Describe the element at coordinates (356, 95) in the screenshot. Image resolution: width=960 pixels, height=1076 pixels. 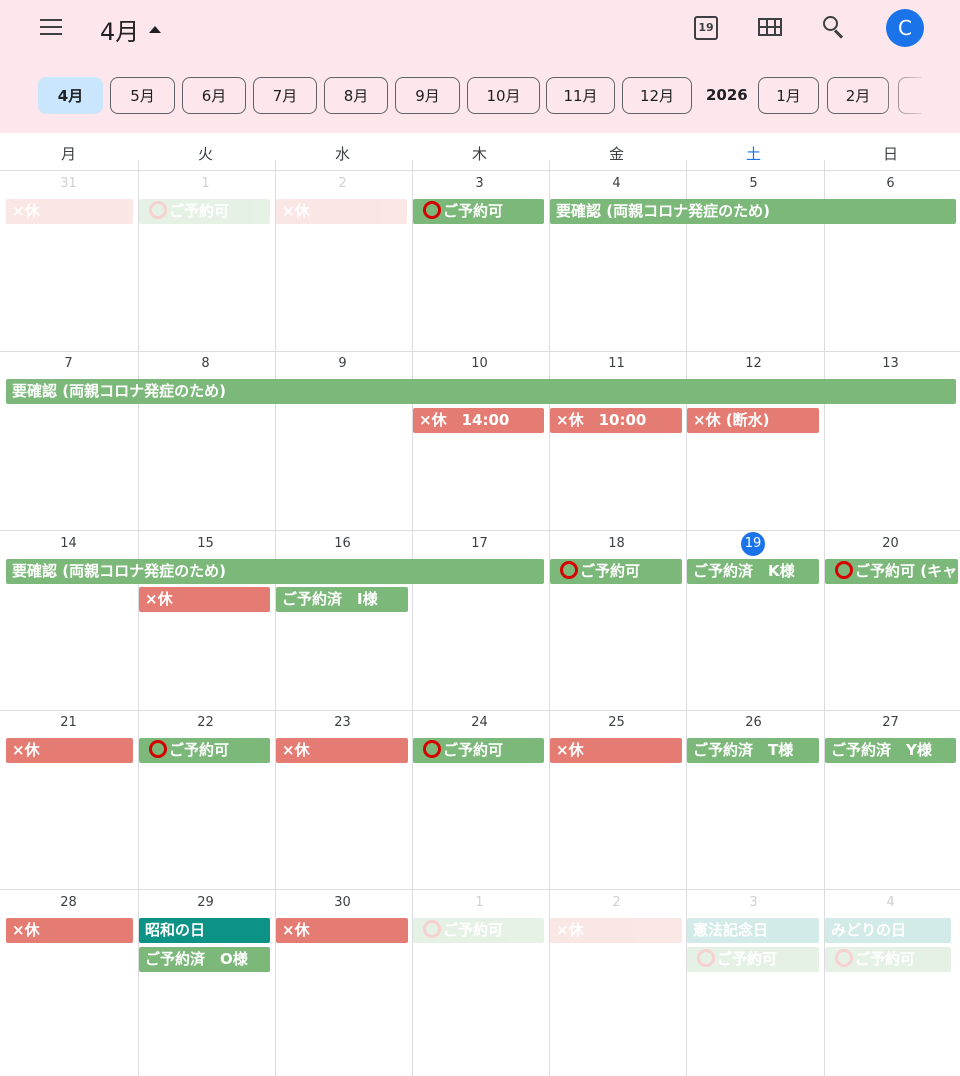
I see `month-chip-aug: 8月` at that location.